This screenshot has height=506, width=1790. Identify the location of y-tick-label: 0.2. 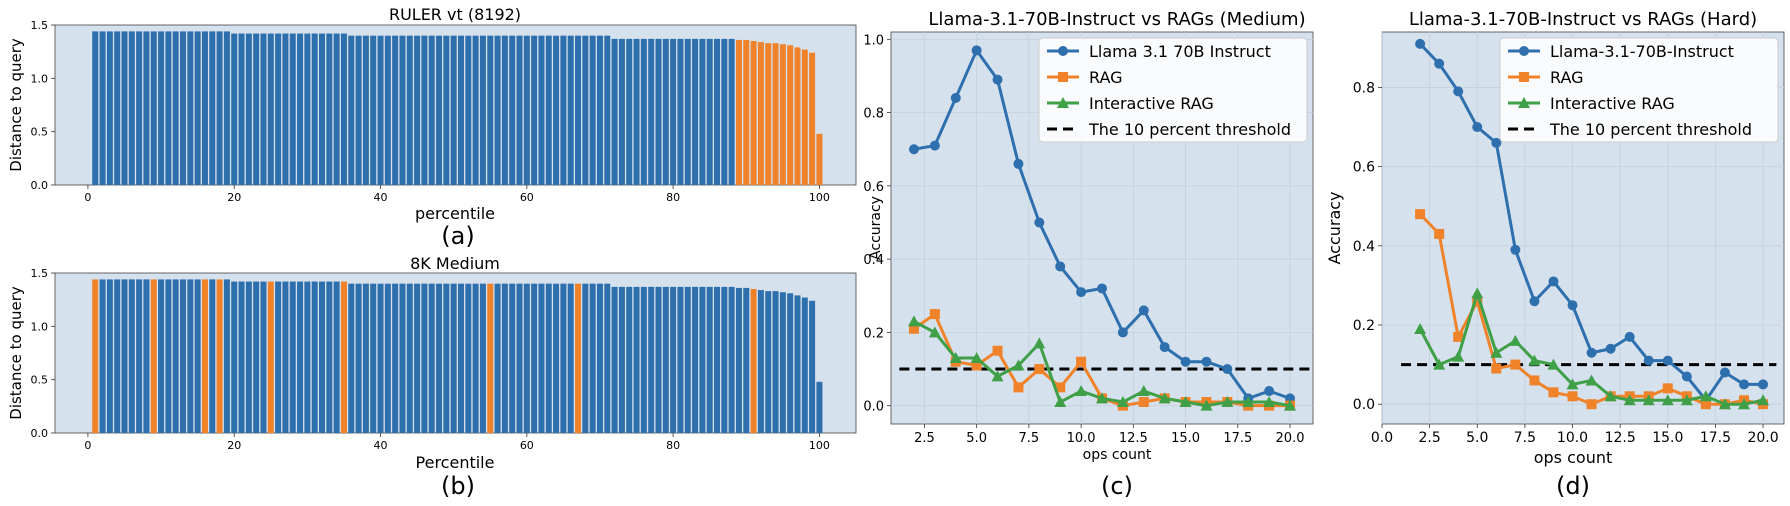
(1364, 326).